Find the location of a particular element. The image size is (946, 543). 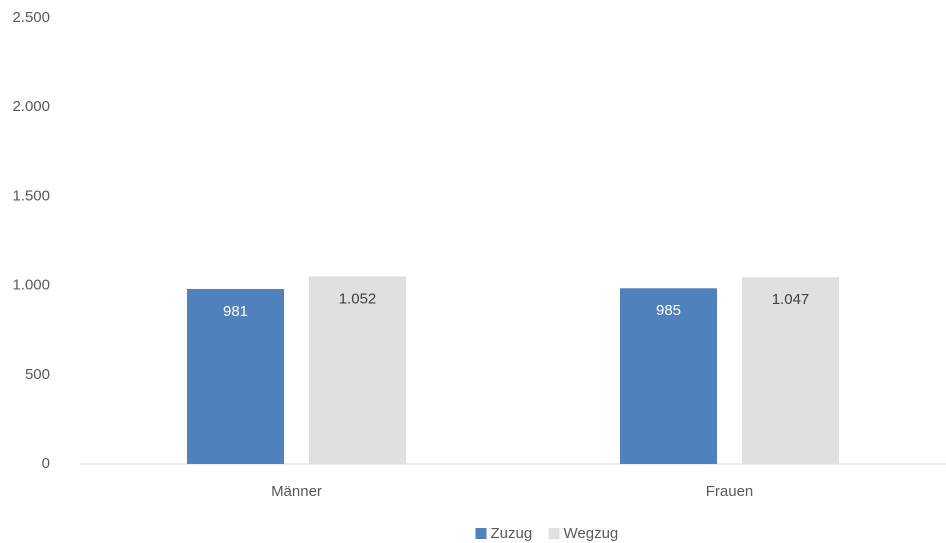

data-label: 981 is located at coordinates (235, 311).